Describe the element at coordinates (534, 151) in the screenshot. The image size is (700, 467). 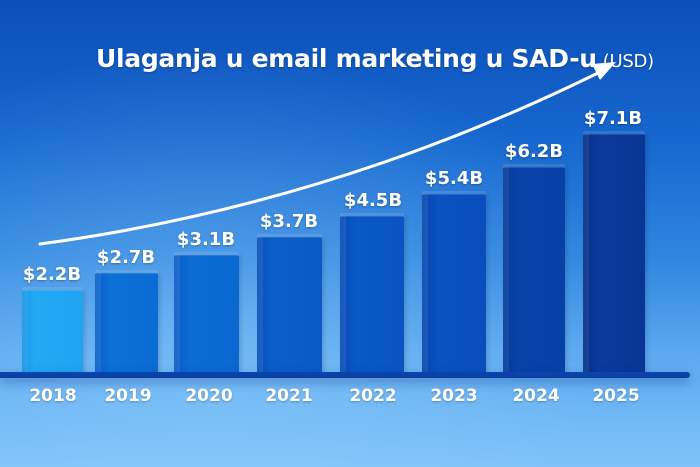
I see `value-label-2024: $6.2B` at that location.